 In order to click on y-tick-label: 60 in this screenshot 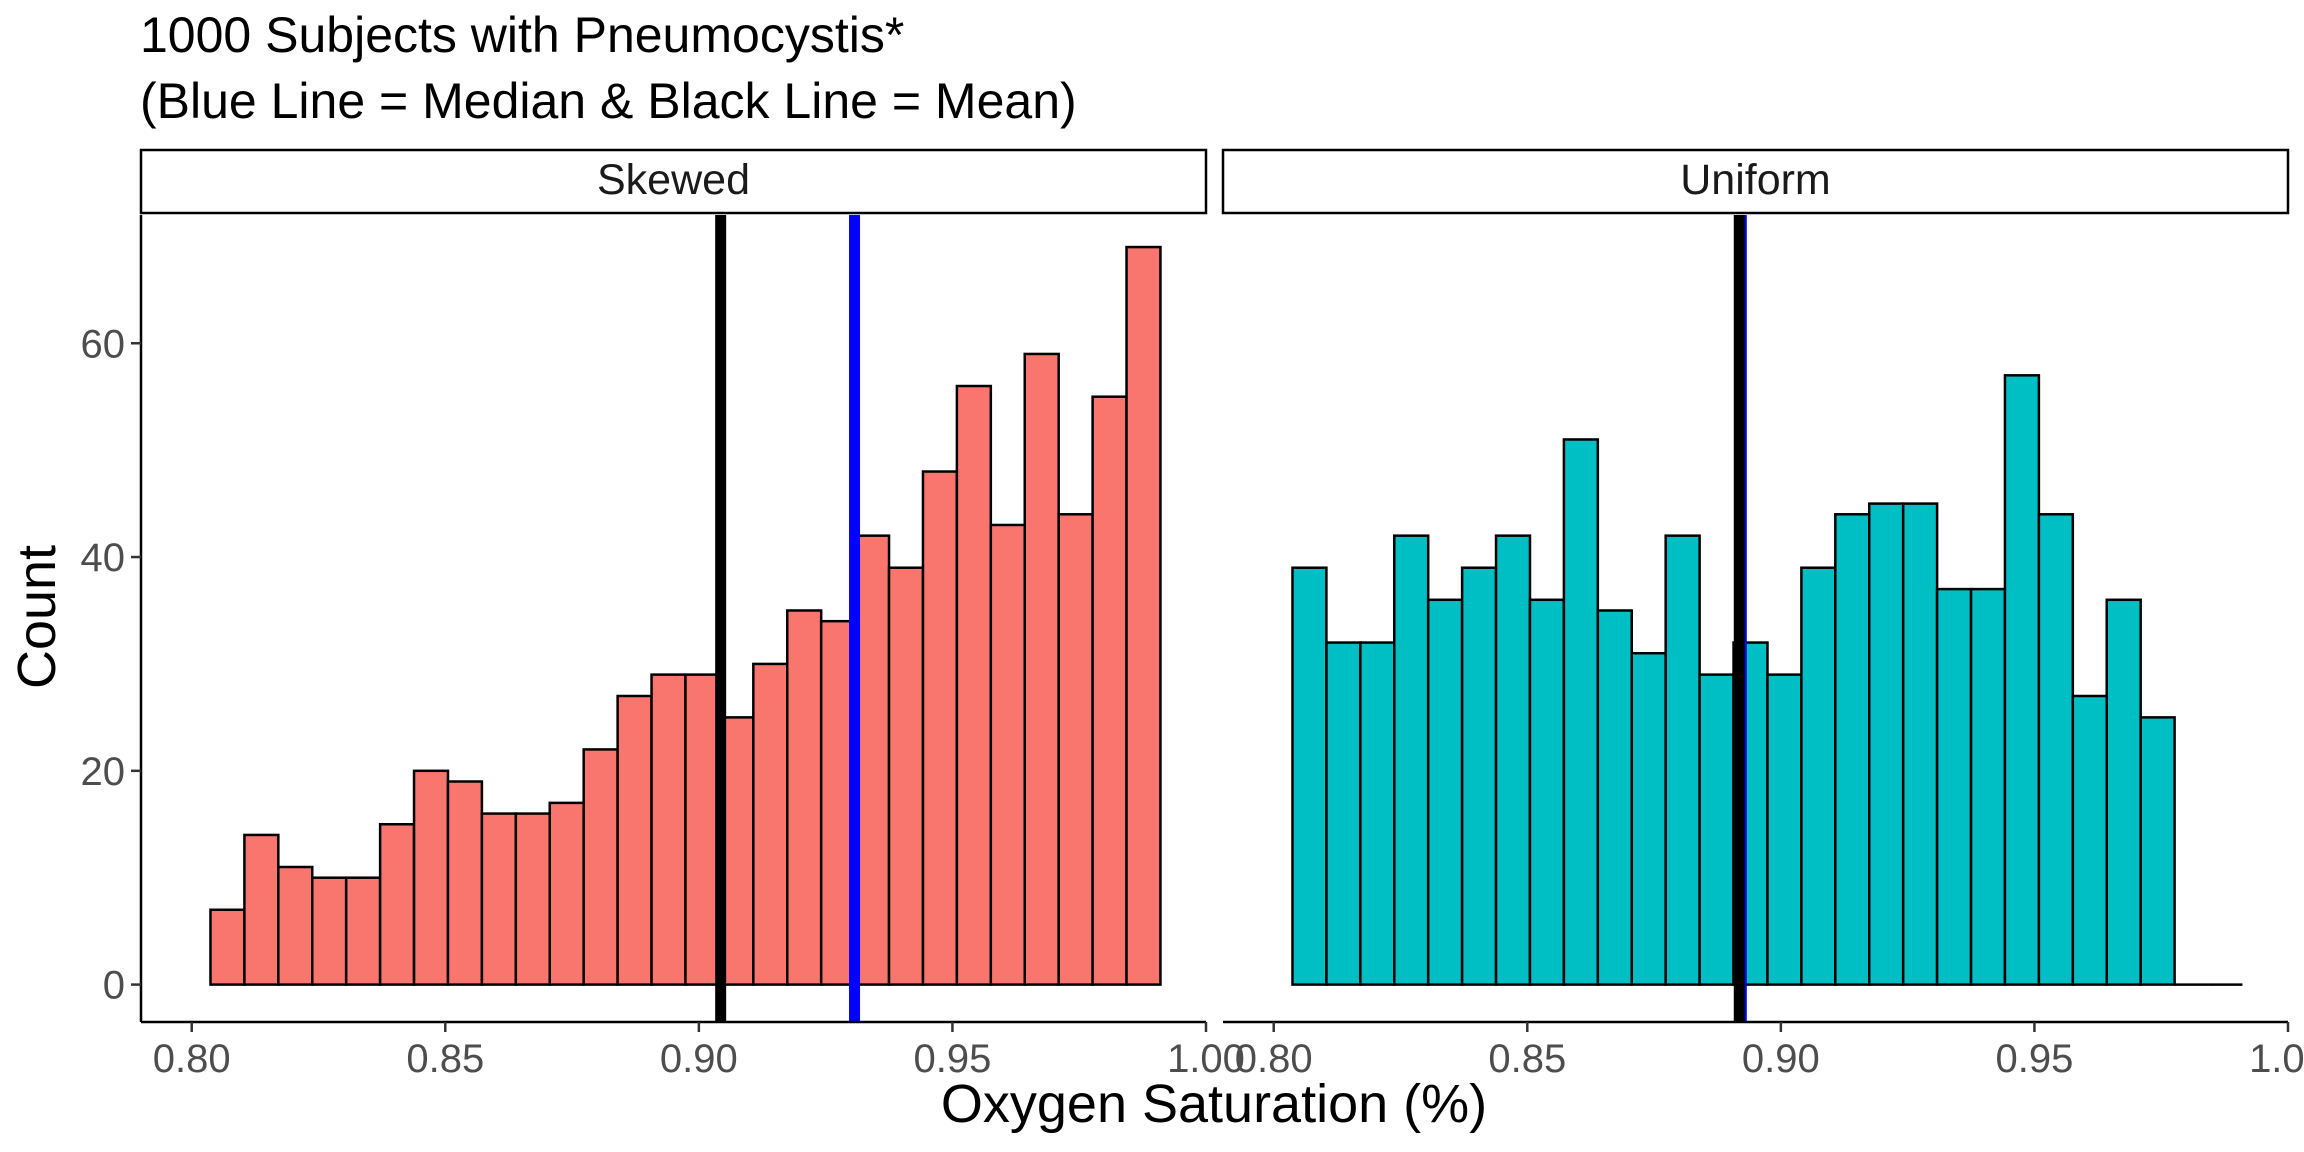, I will do `click(103, 344)`.